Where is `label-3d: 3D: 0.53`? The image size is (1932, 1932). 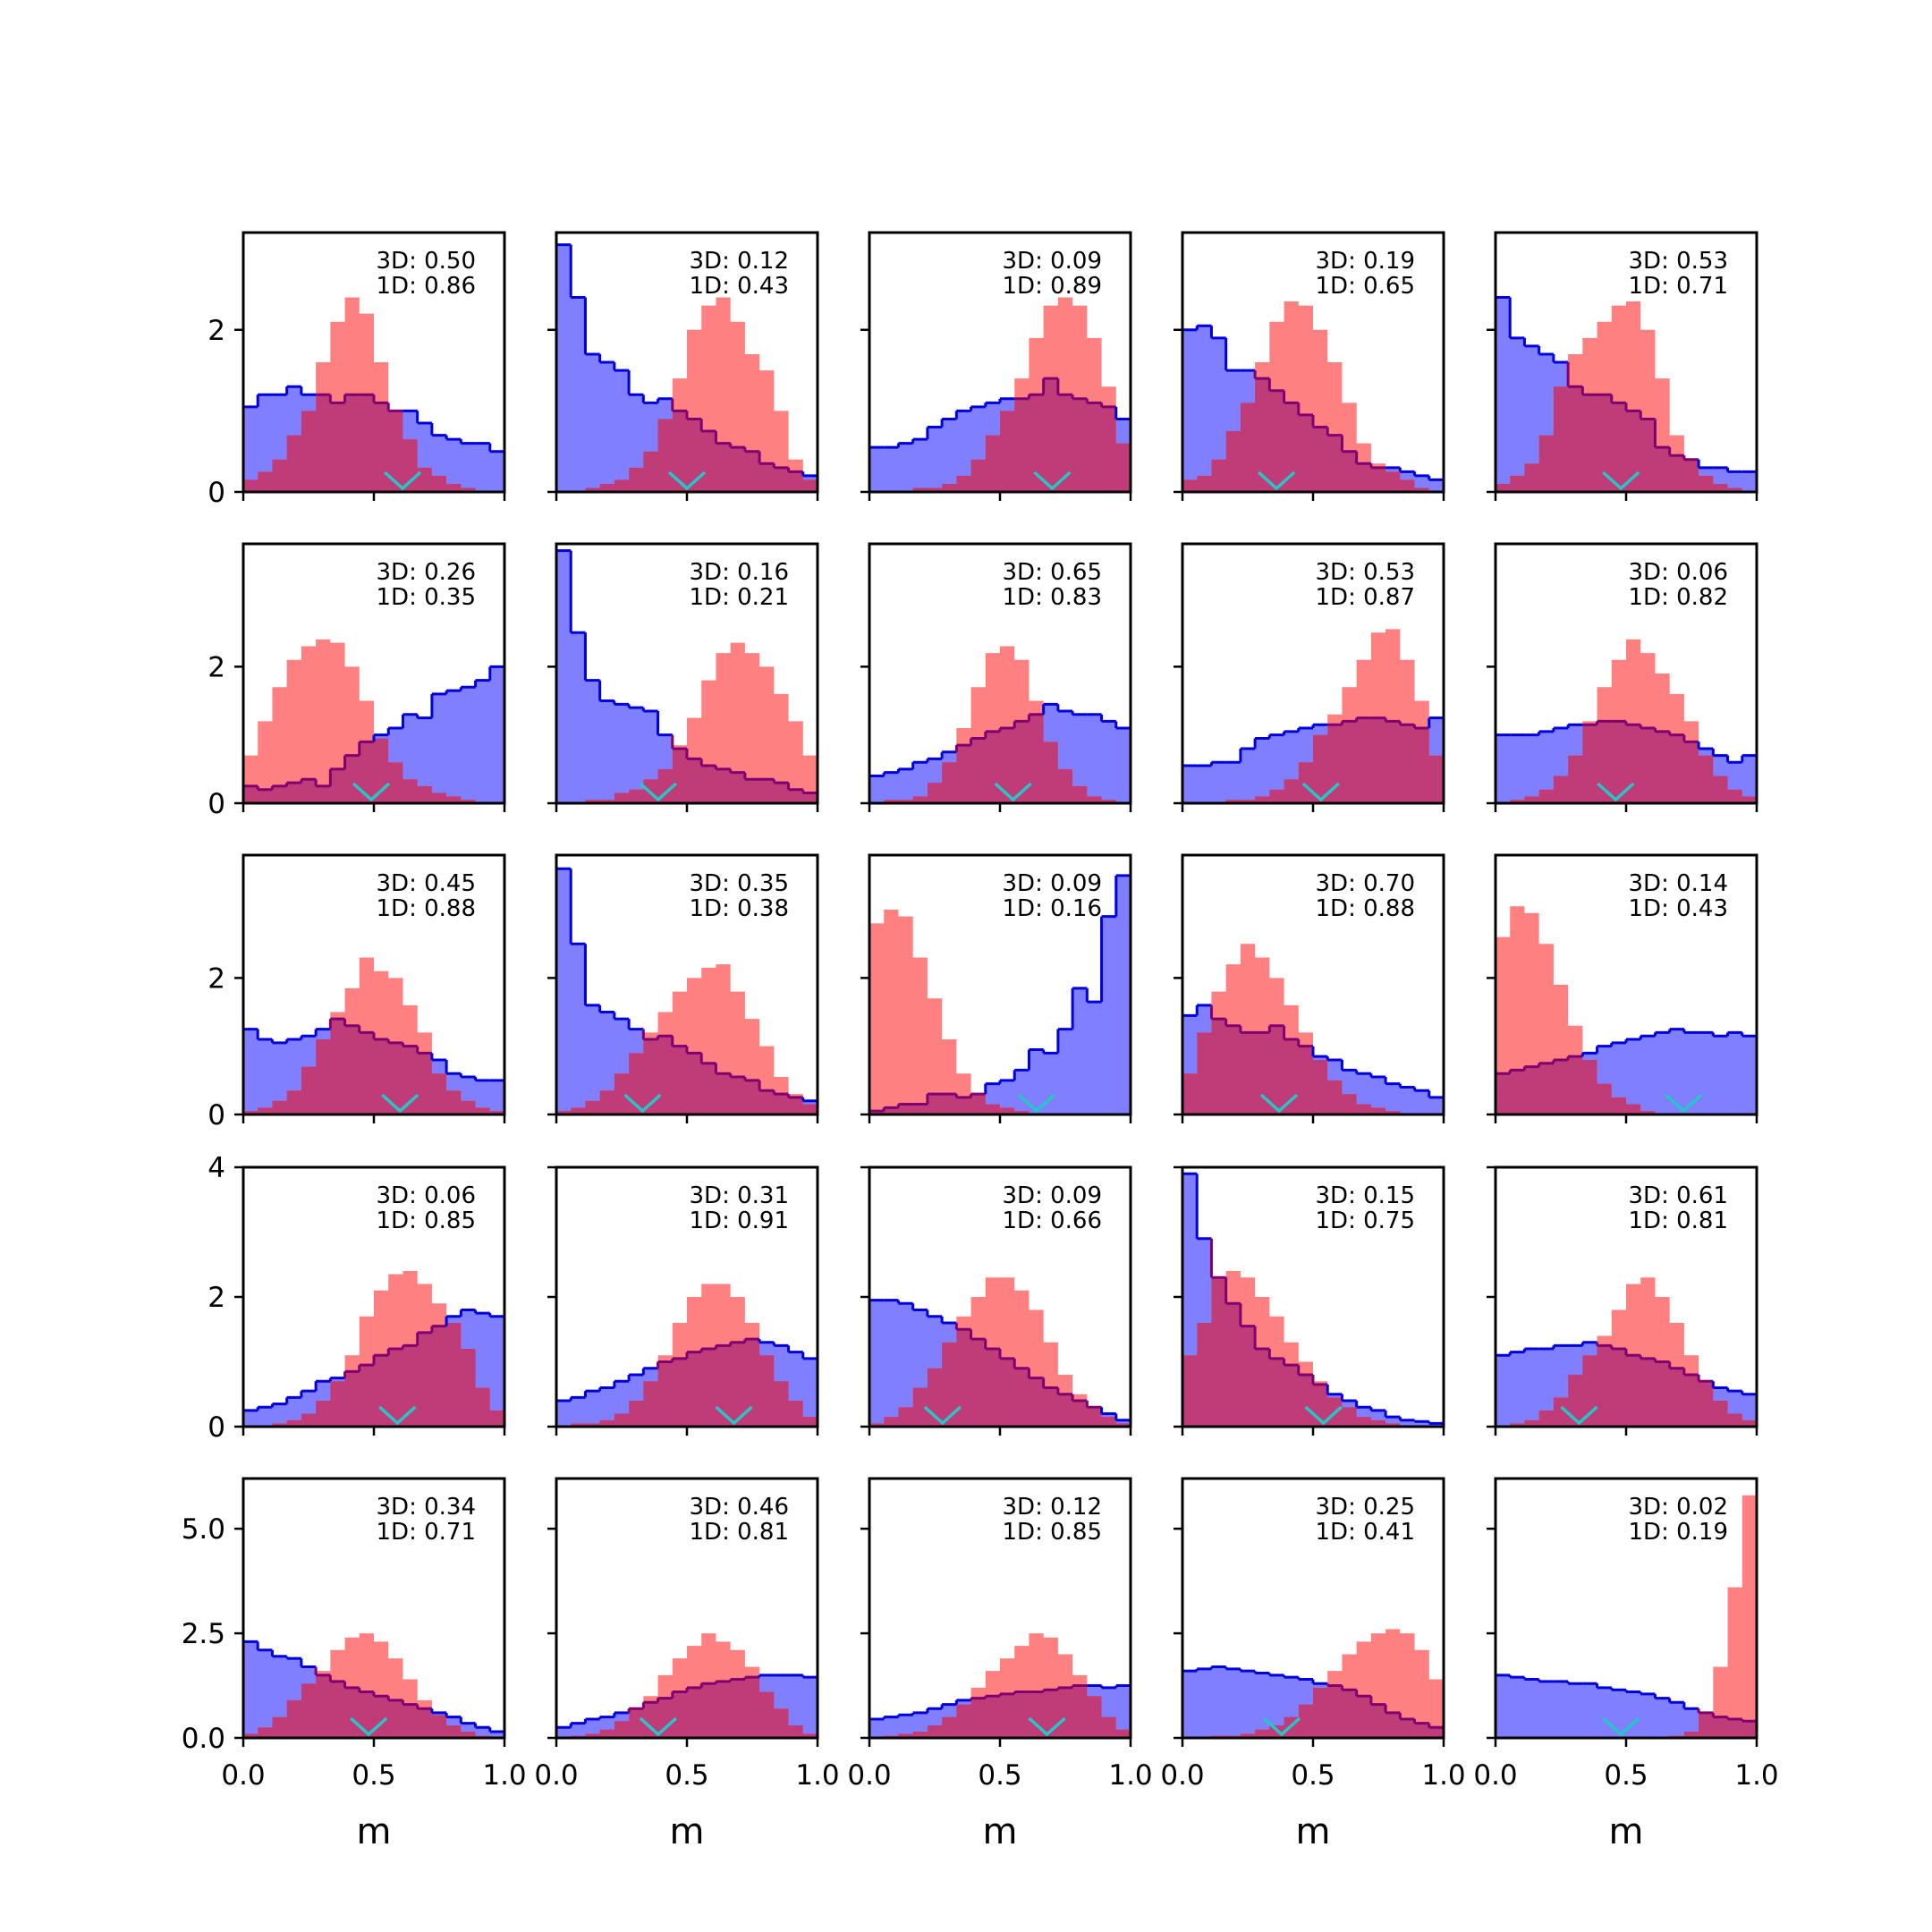
label-3d: 3D: 0.53 is located at coordinates (1678, 261).